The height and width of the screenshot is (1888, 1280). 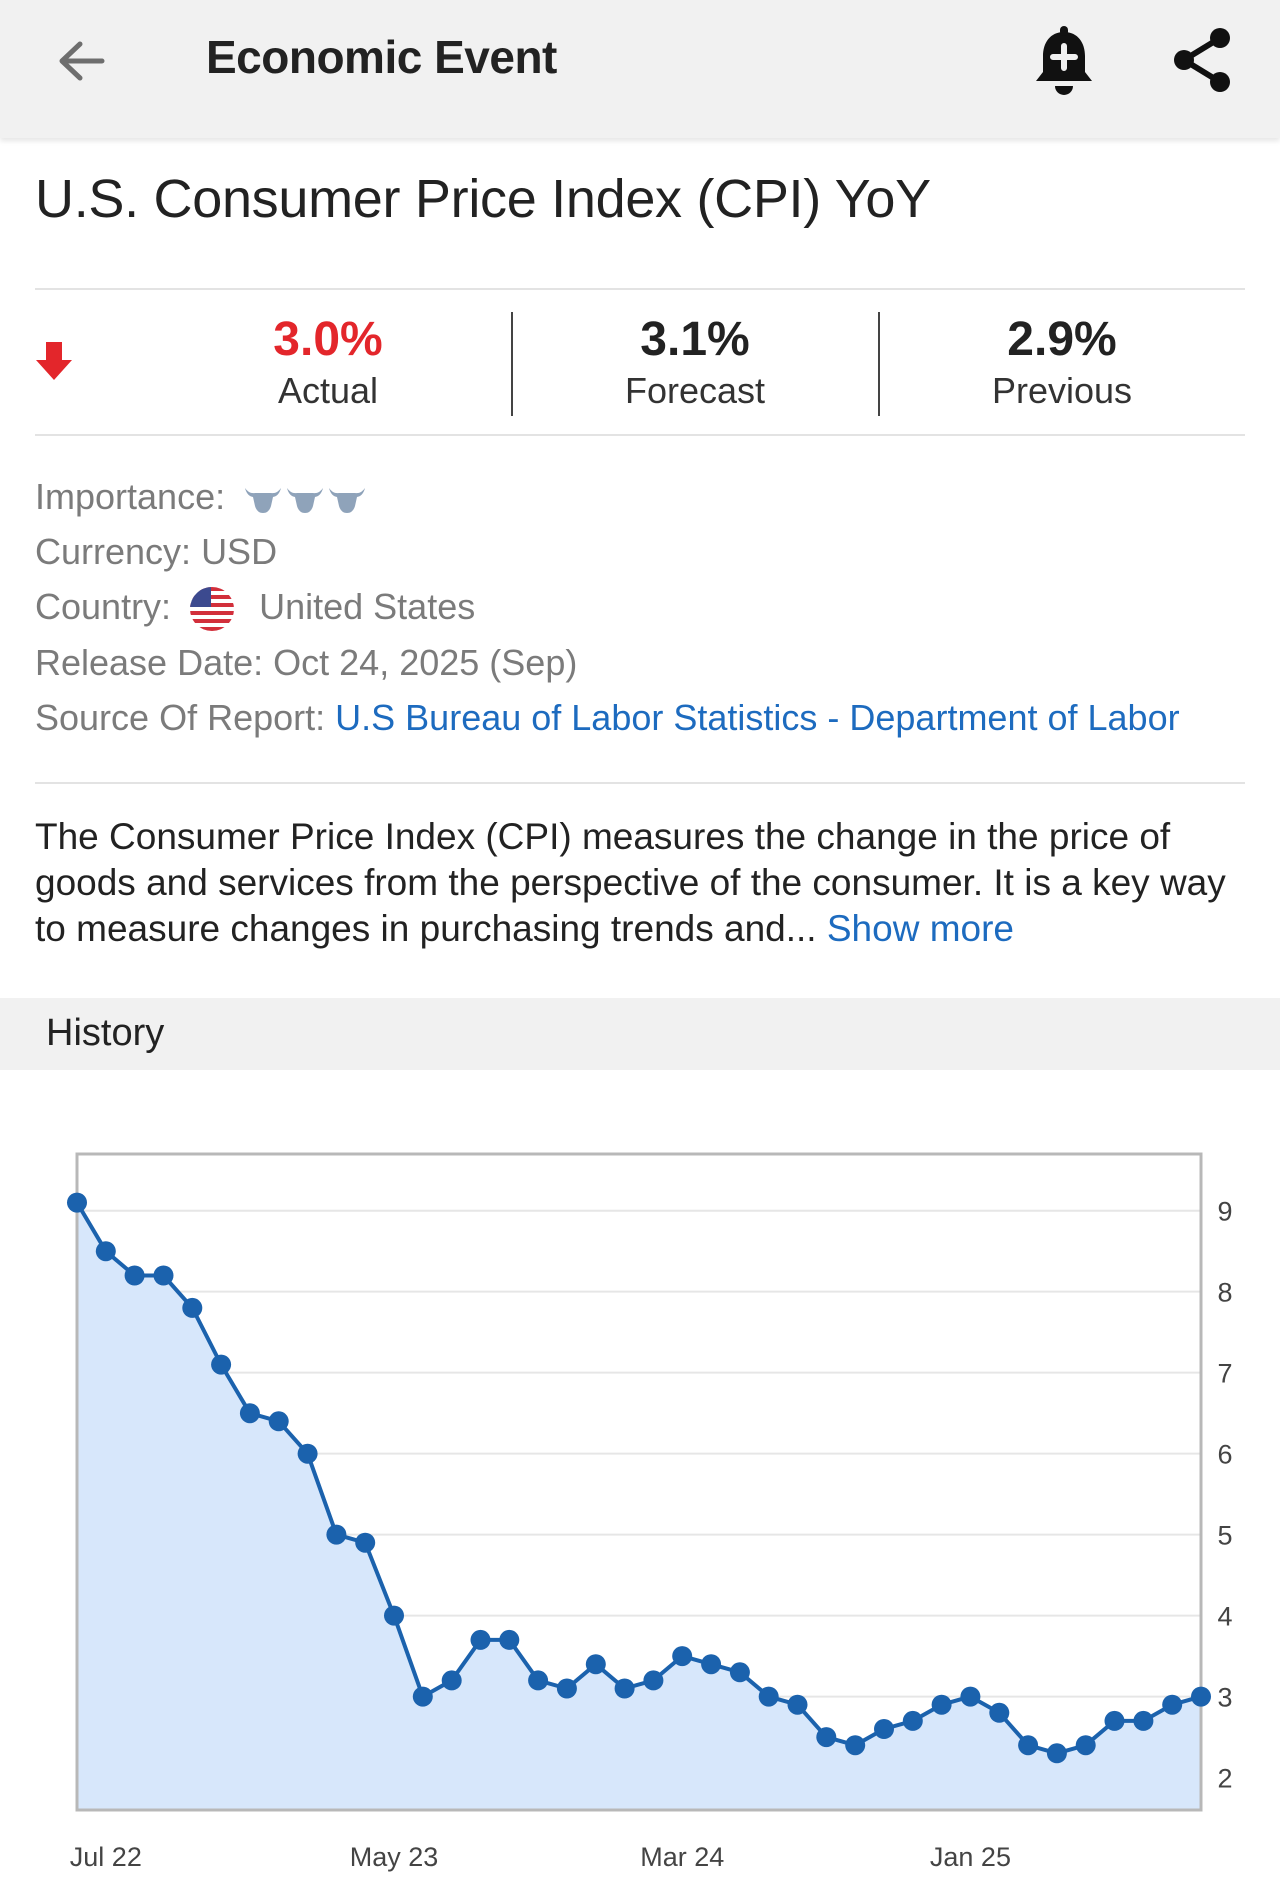 I want to click on us-flag-icon, so click(x=212, y=609).